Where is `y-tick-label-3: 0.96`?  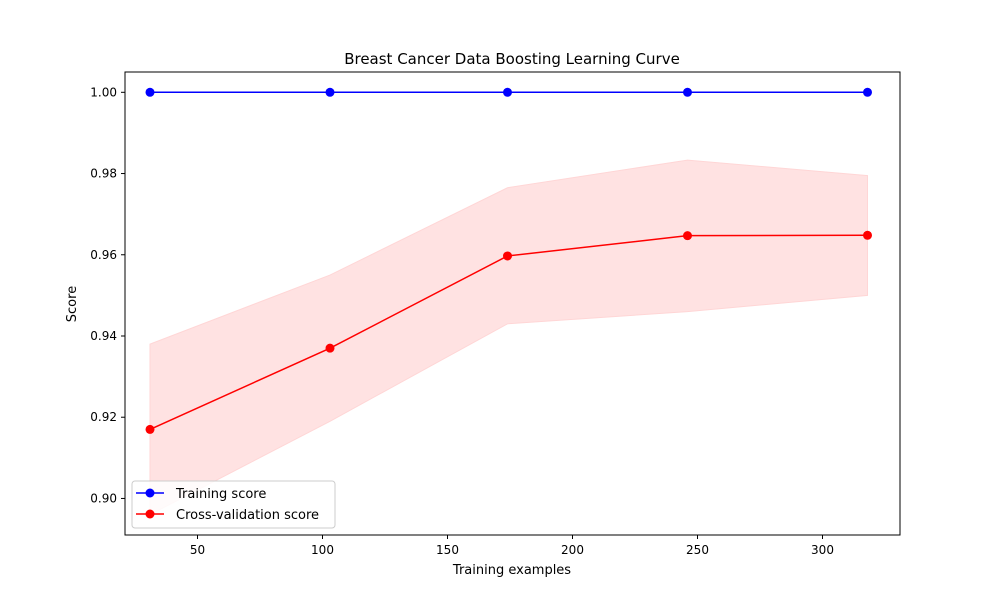
y-tick-label-3: 0.96 is located at coordinates (103, 255).